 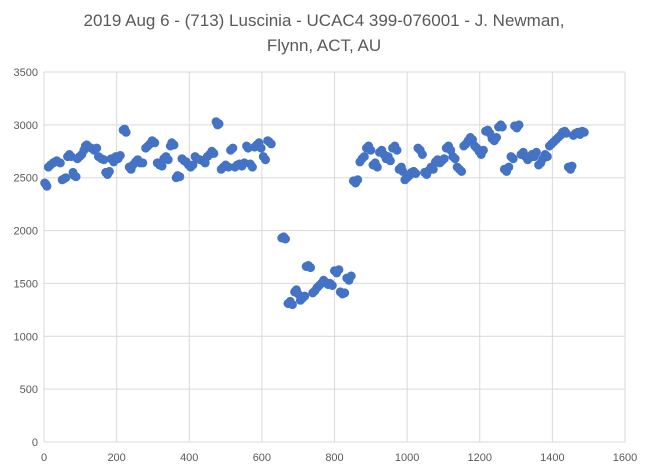 I want to click on x-tick-label: 200, so click(x=116, y=458).